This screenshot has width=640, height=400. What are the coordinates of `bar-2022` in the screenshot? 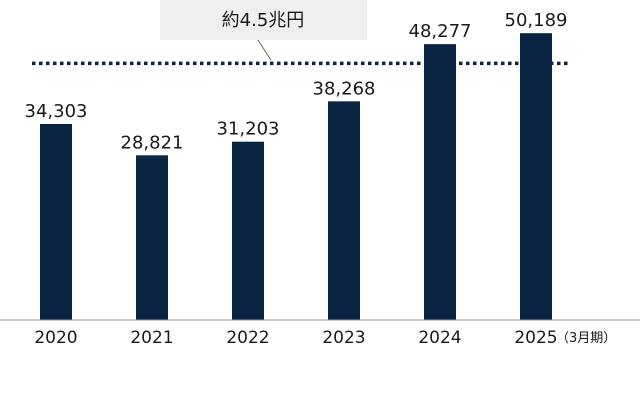 It's located at (248, 230).